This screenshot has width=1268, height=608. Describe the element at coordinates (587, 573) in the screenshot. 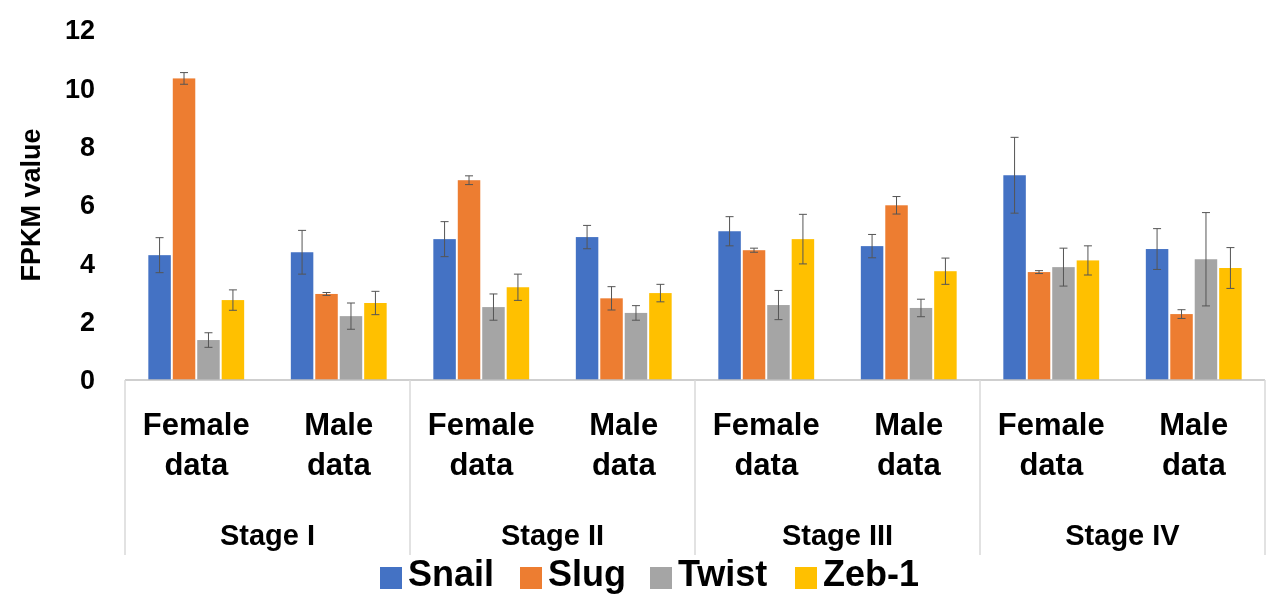

I see `legend-label: Slug` at that location.